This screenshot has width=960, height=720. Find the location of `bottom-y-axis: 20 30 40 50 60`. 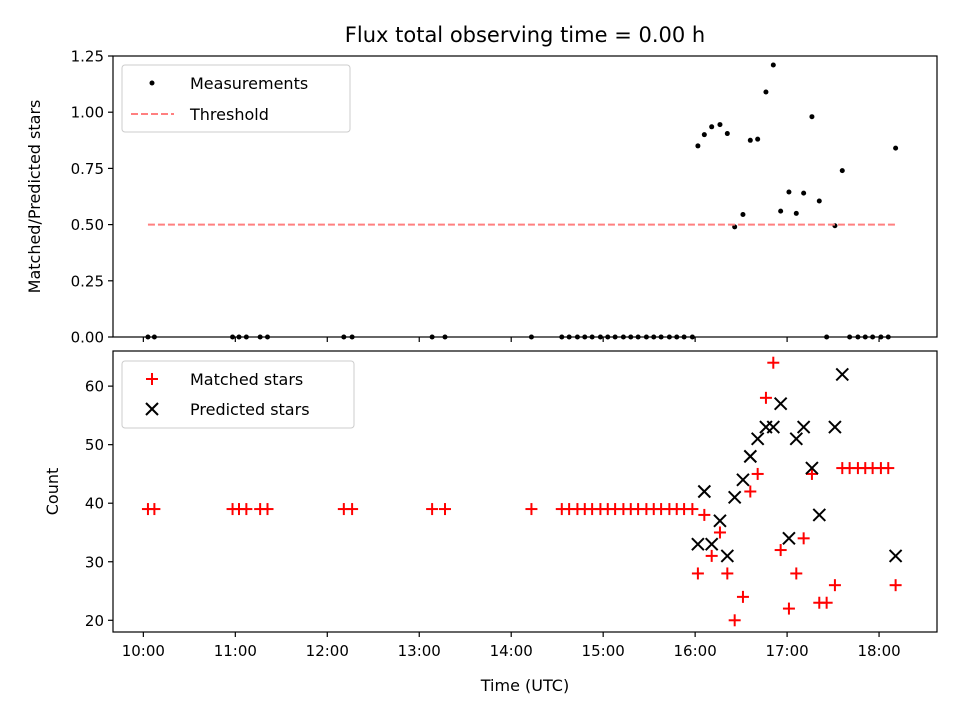

bottom-y-axis: 20 30 40 50 60 is located at coordinates (99, 504).